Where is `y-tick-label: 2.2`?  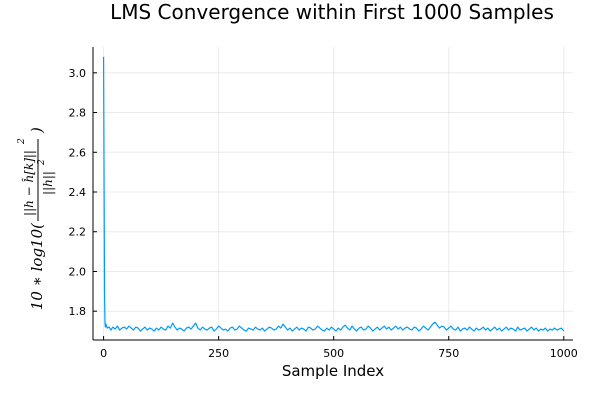
y-tick-label: 2.2 is located at coordinates (78, 232).